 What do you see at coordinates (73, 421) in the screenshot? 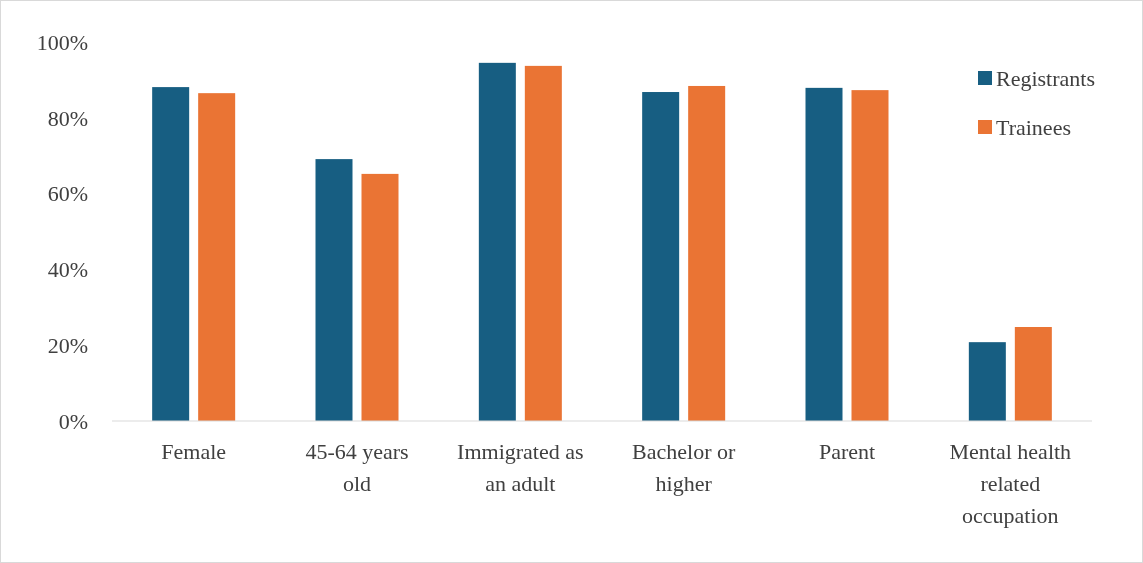
I see `y-tick-label: 0%` at bounding box center [73, 421].